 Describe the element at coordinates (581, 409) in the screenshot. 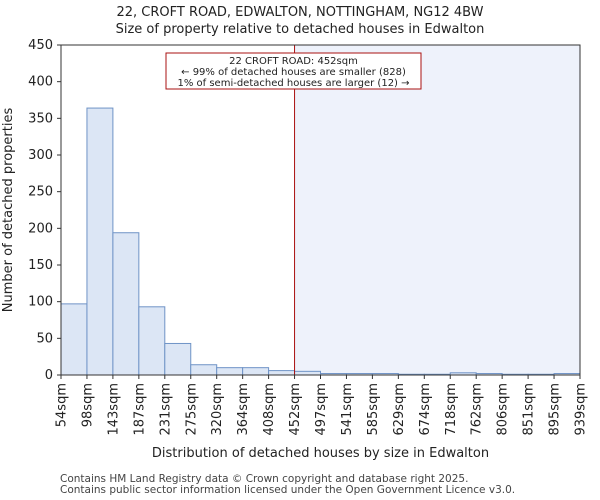

I see `x-tick-label: 939sqm` at that location.